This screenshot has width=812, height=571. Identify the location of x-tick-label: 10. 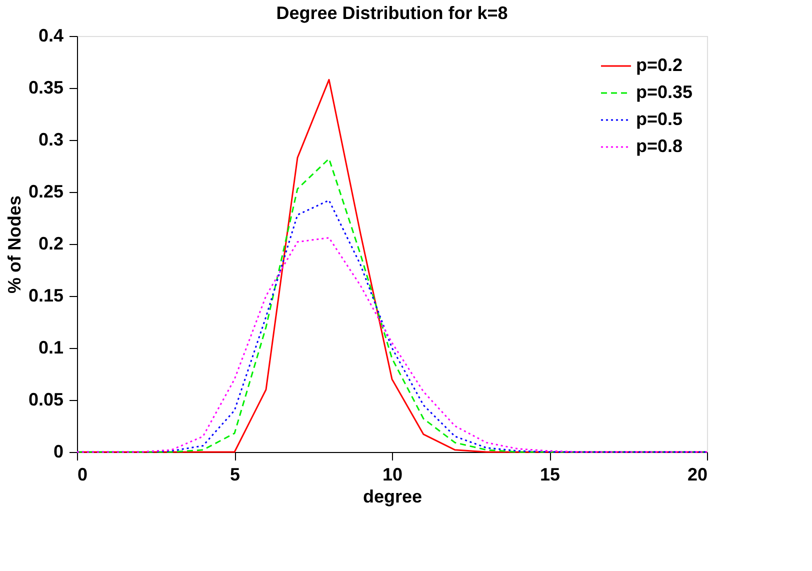
(392, 474).